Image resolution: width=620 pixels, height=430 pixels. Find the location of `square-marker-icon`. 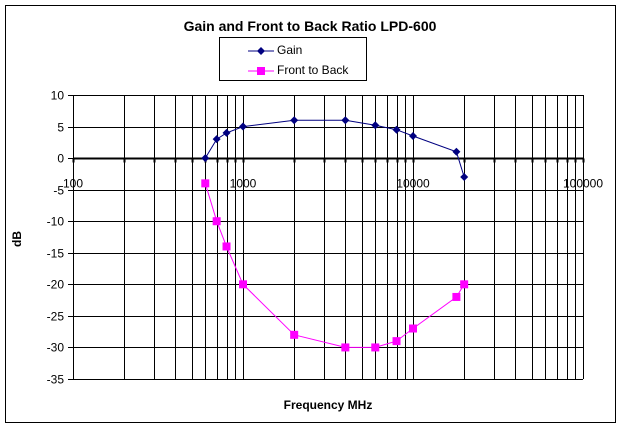

square-marker-icon is located at coordinates (261, 70).